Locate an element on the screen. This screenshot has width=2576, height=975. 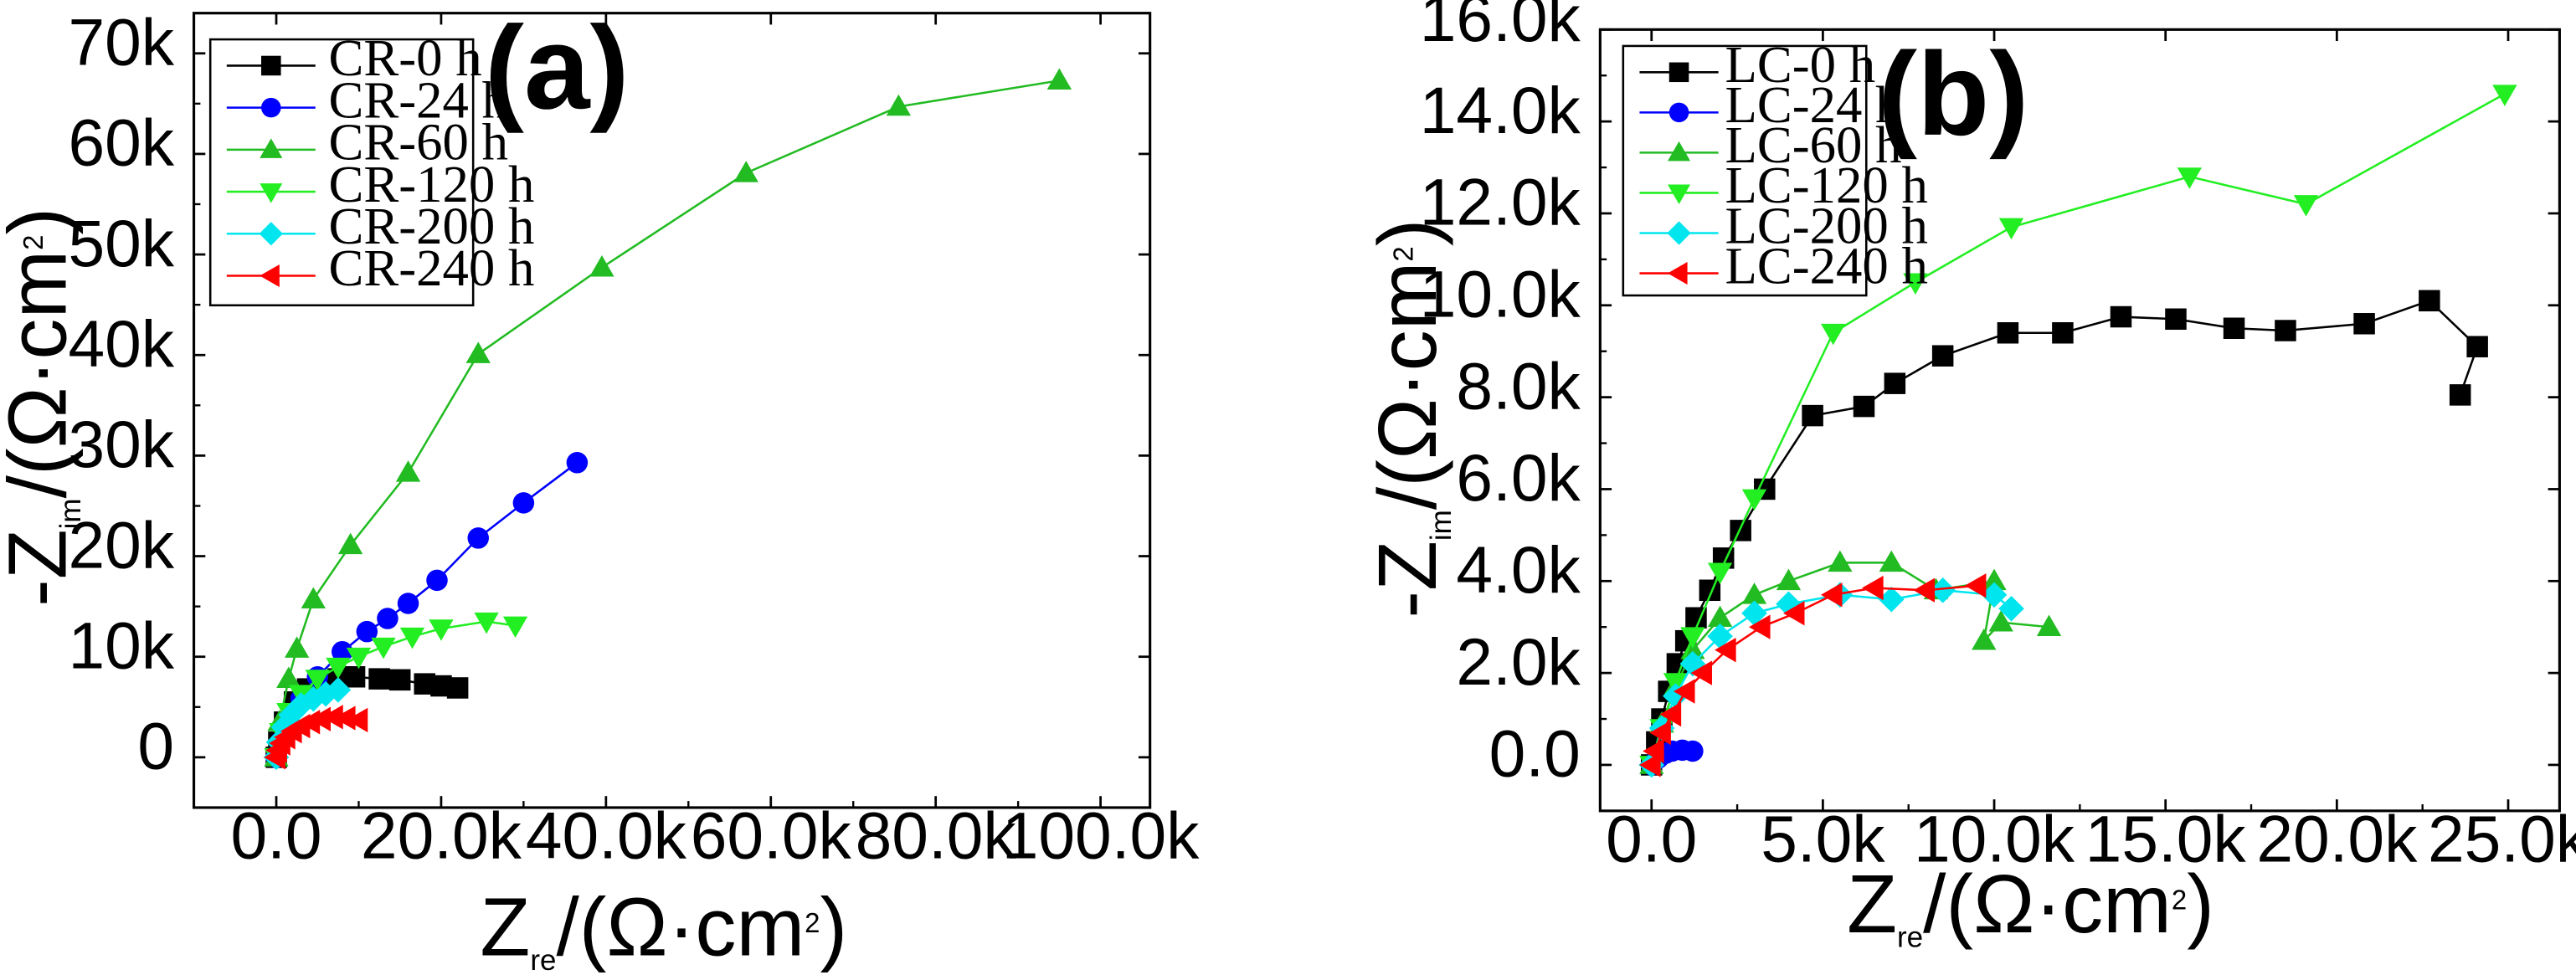
legend-label: LC-24 h is located at coordinates (1813, 104).